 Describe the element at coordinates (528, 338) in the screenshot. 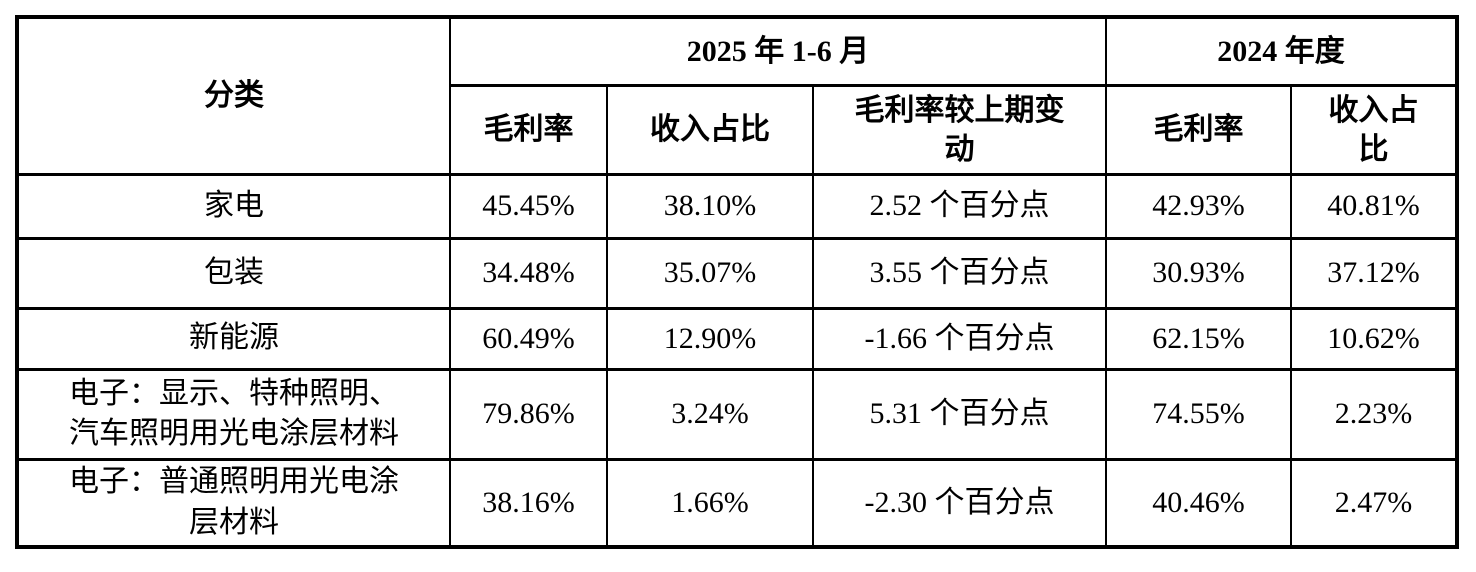

I see `margin-2025-cell: 60.49%` at that location.